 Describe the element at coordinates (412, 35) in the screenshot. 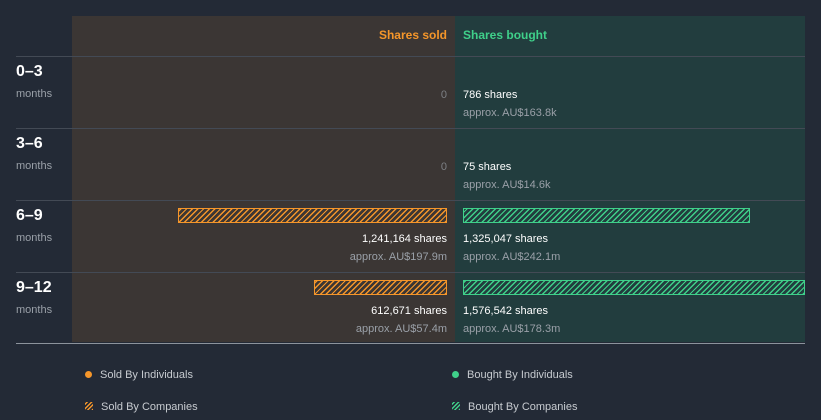

I see `shares-sold-header: Shares sold` at that location.